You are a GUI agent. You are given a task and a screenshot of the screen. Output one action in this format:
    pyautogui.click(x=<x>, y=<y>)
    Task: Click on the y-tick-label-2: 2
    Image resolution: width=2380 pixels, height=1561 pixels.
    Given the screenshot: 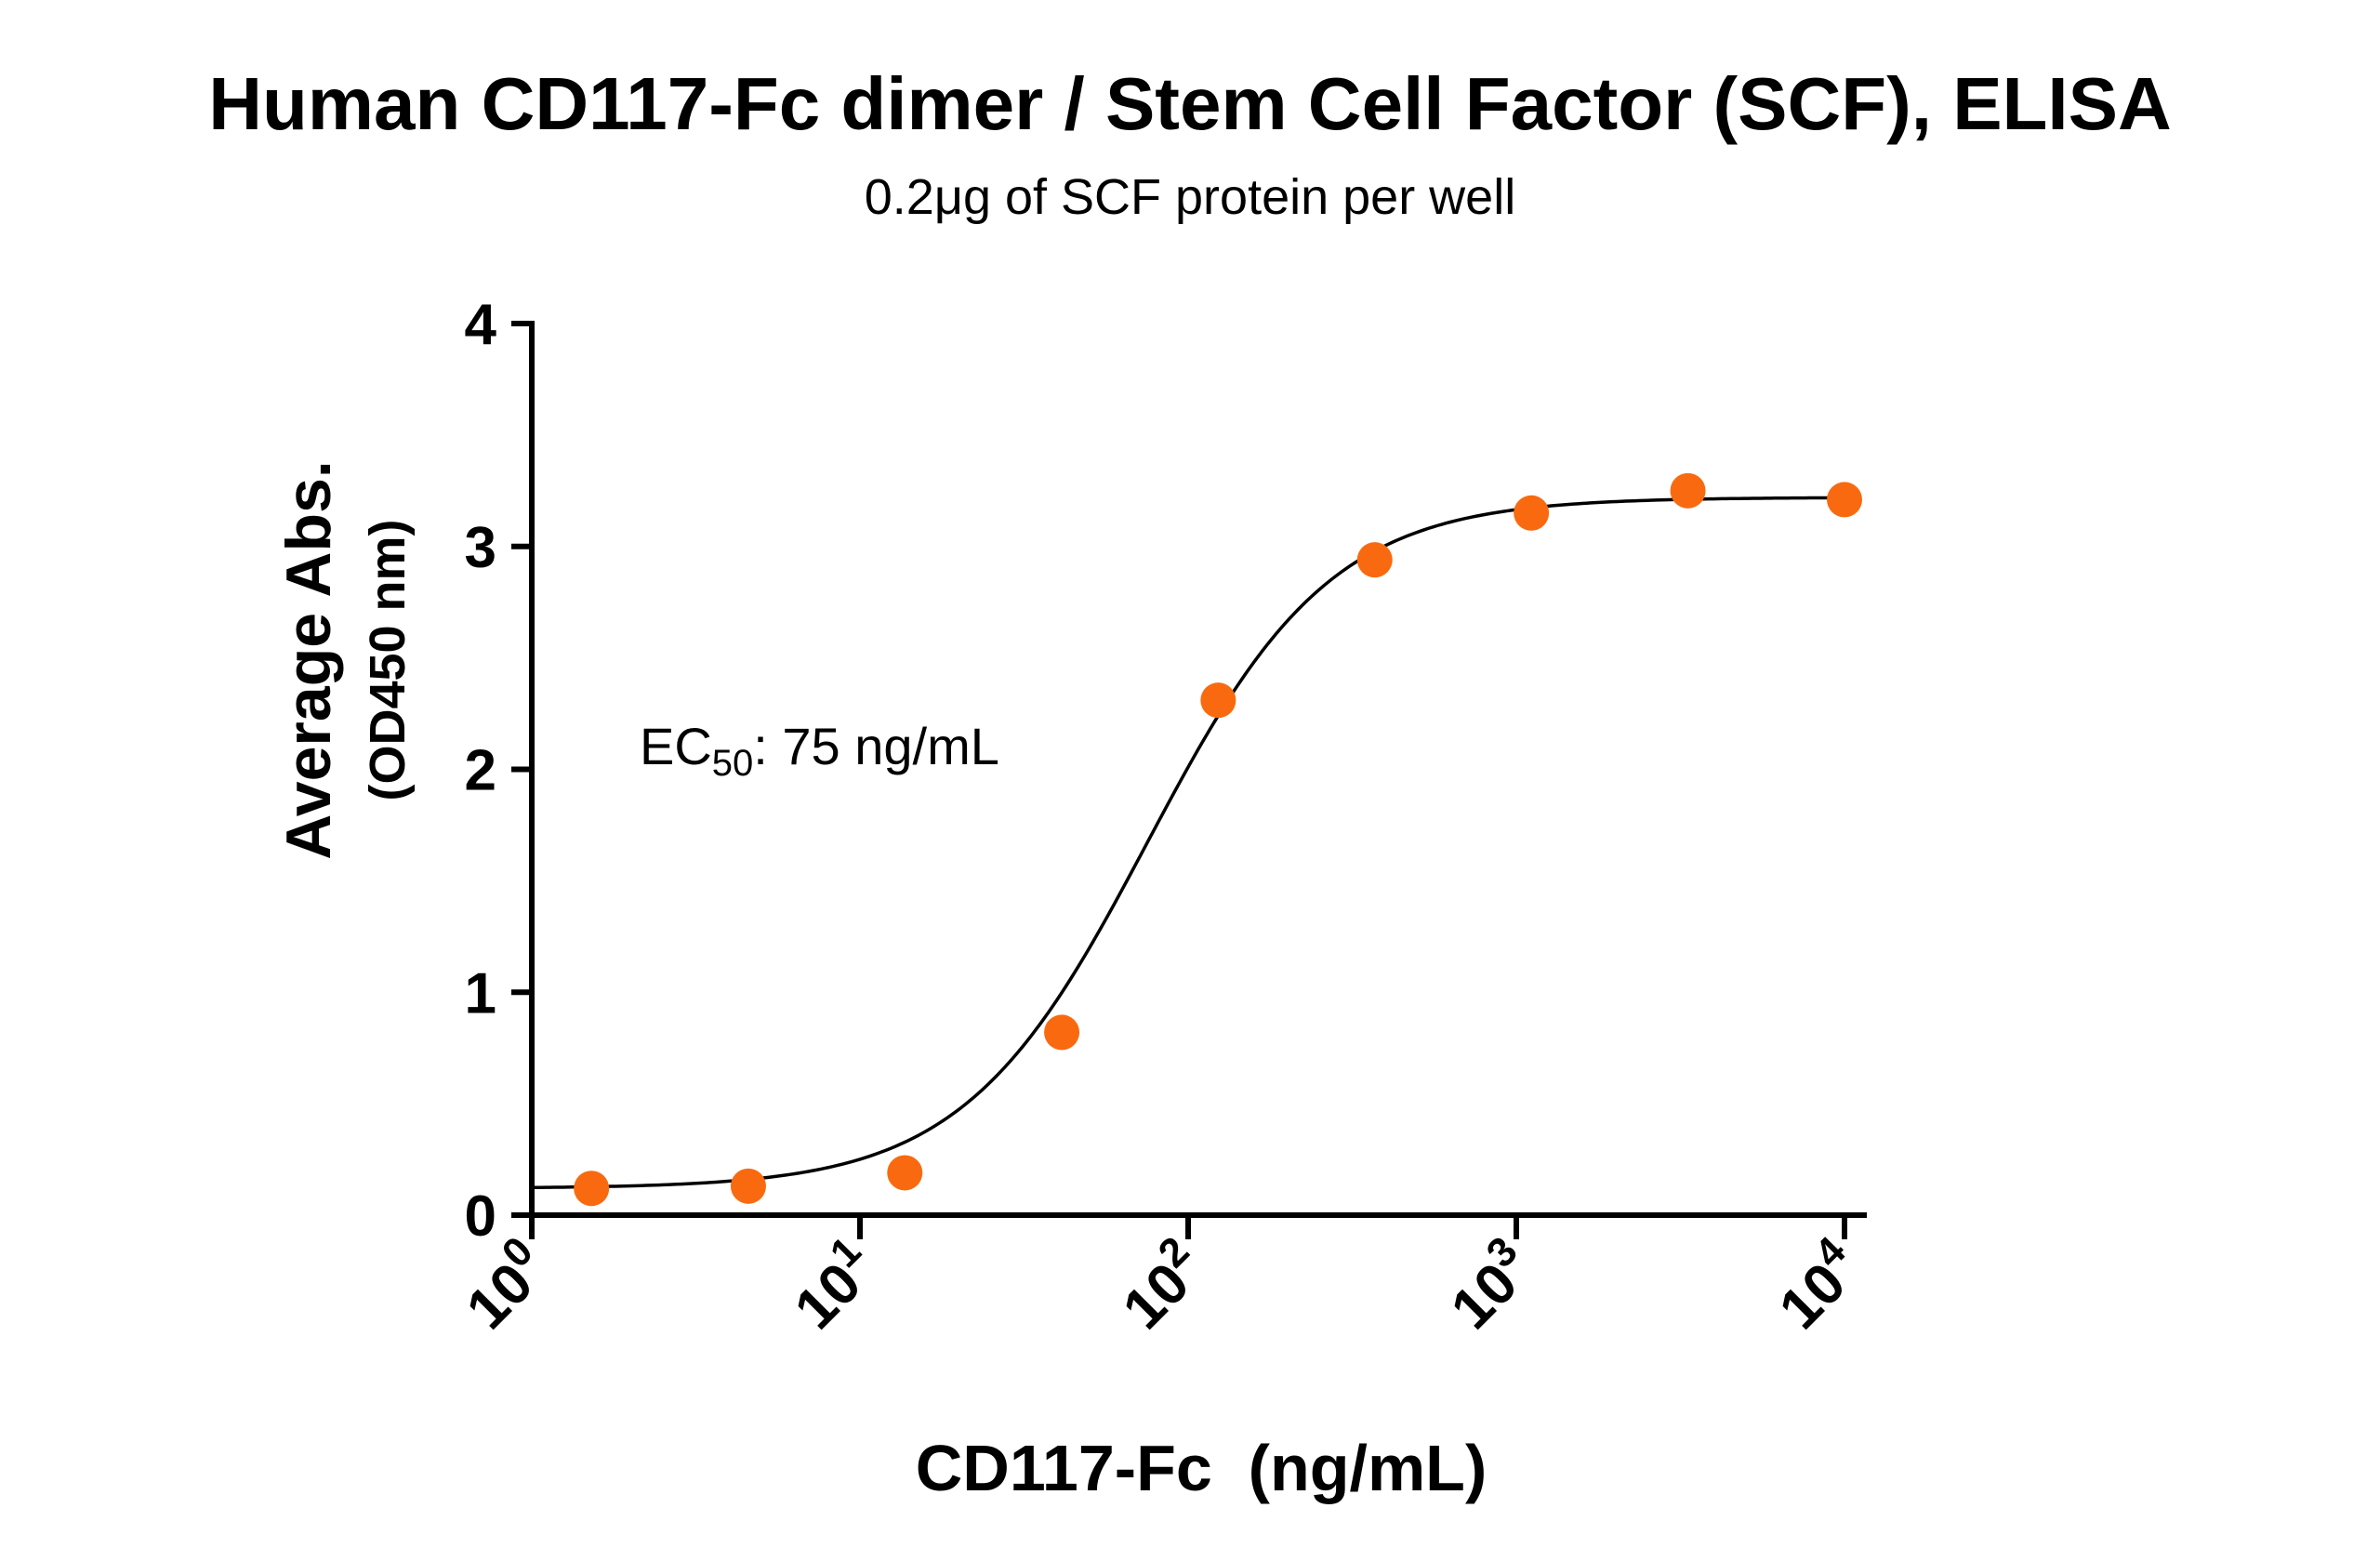 What is the action you would take?
    pyautogui.click(x=480, y=771)
    